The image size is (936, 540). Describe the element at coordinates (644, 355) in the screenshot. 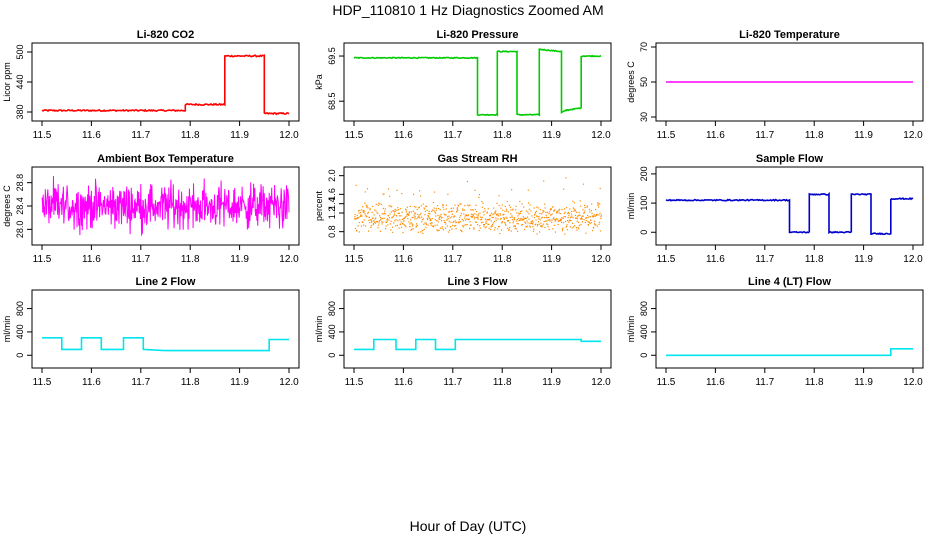

I see `y-tick-label: 0` at that location.